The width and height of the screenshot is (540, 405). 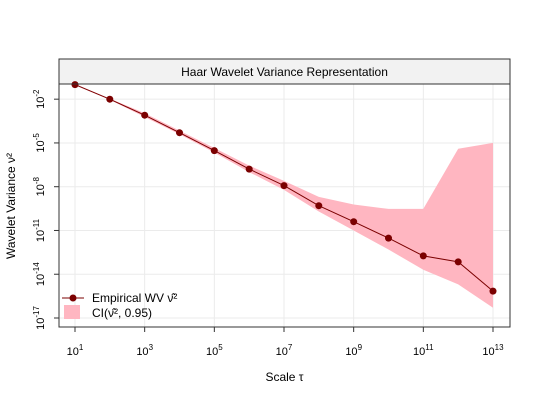 I want to click on y-tick-label: 10-11, so click(x=39, y=230).